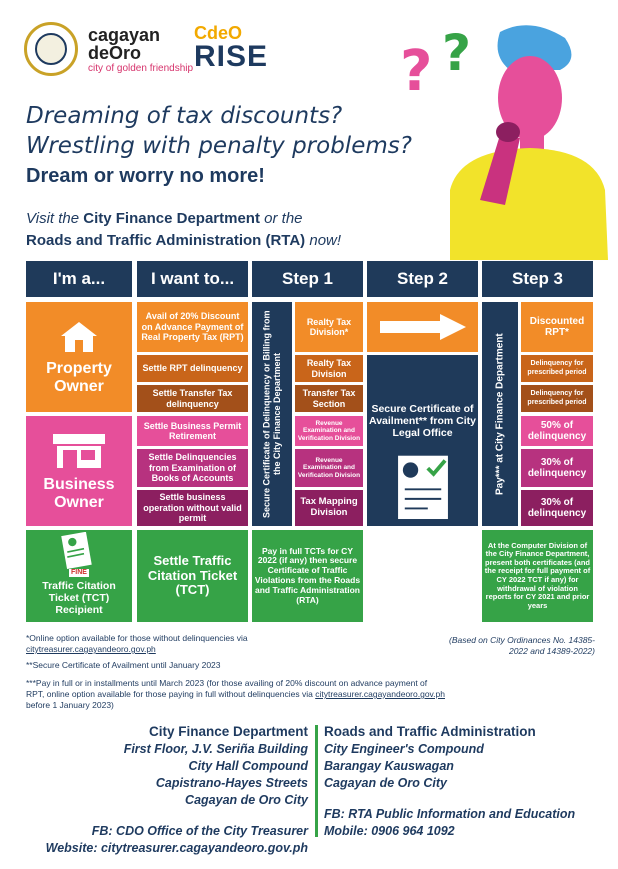 The height and width of the screenshot is (869, 618). Describe the element at coordinates (79, 377) in the screenshot. I see `property-owner-label: Property Owner` at that location.